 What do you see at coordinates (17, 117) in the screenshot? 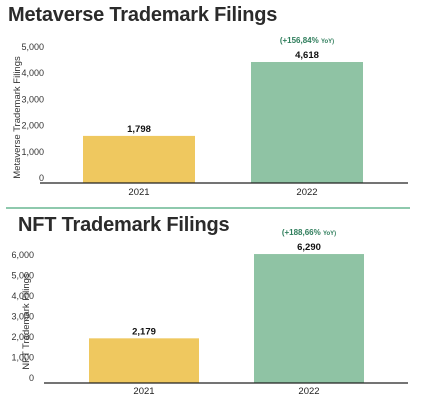
I see `y-axis-label: Metaverse Trademark Filings` at bounding box center [17, 117].